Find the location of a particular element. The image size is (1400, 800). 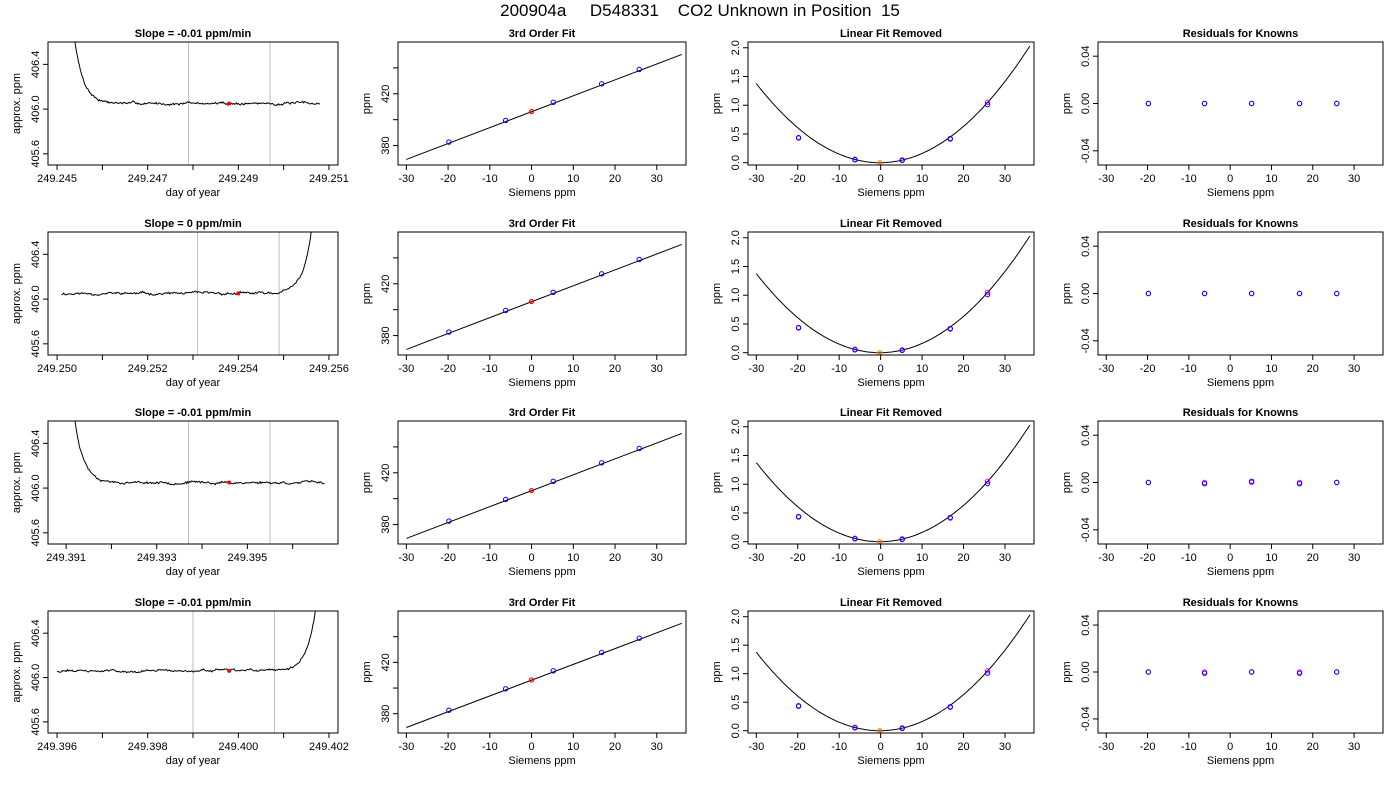

x-tick-label: 249.391 is located at coordinates (66, 558).